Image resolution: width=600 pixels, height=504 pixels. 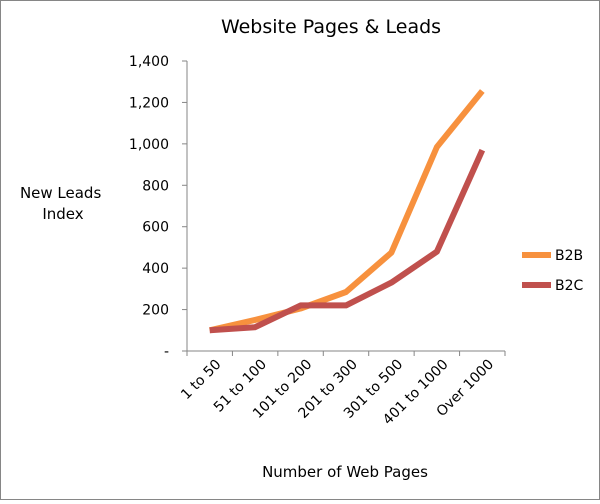 I want to click on legend: B2B B2C, so click(x=553, y=271).